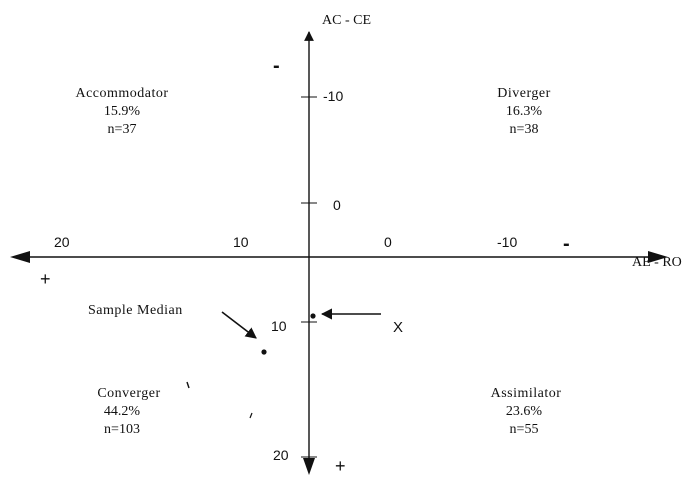 This screenshot has width=693, height=482. Describe the element at coordinates (45, 279) in the screenshot. I see `left-sign: +` at that location.